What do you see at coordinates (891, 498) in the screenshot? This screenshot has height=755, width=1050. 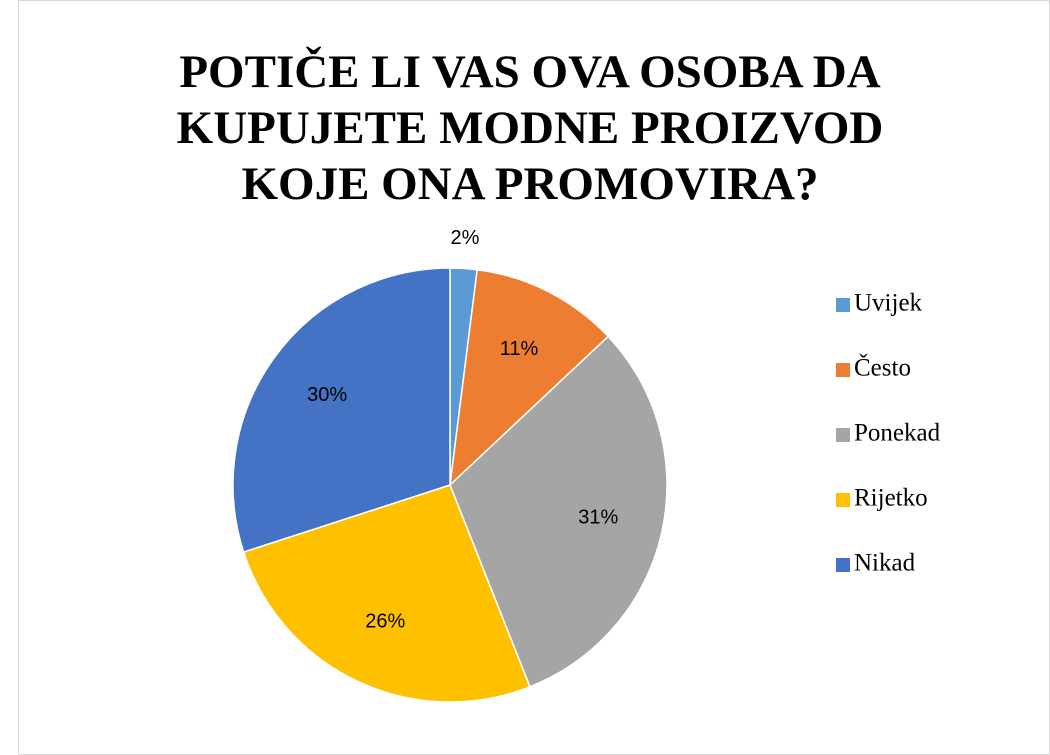 I see `legend-label: Rijetko` at bounding box center [891, 498].